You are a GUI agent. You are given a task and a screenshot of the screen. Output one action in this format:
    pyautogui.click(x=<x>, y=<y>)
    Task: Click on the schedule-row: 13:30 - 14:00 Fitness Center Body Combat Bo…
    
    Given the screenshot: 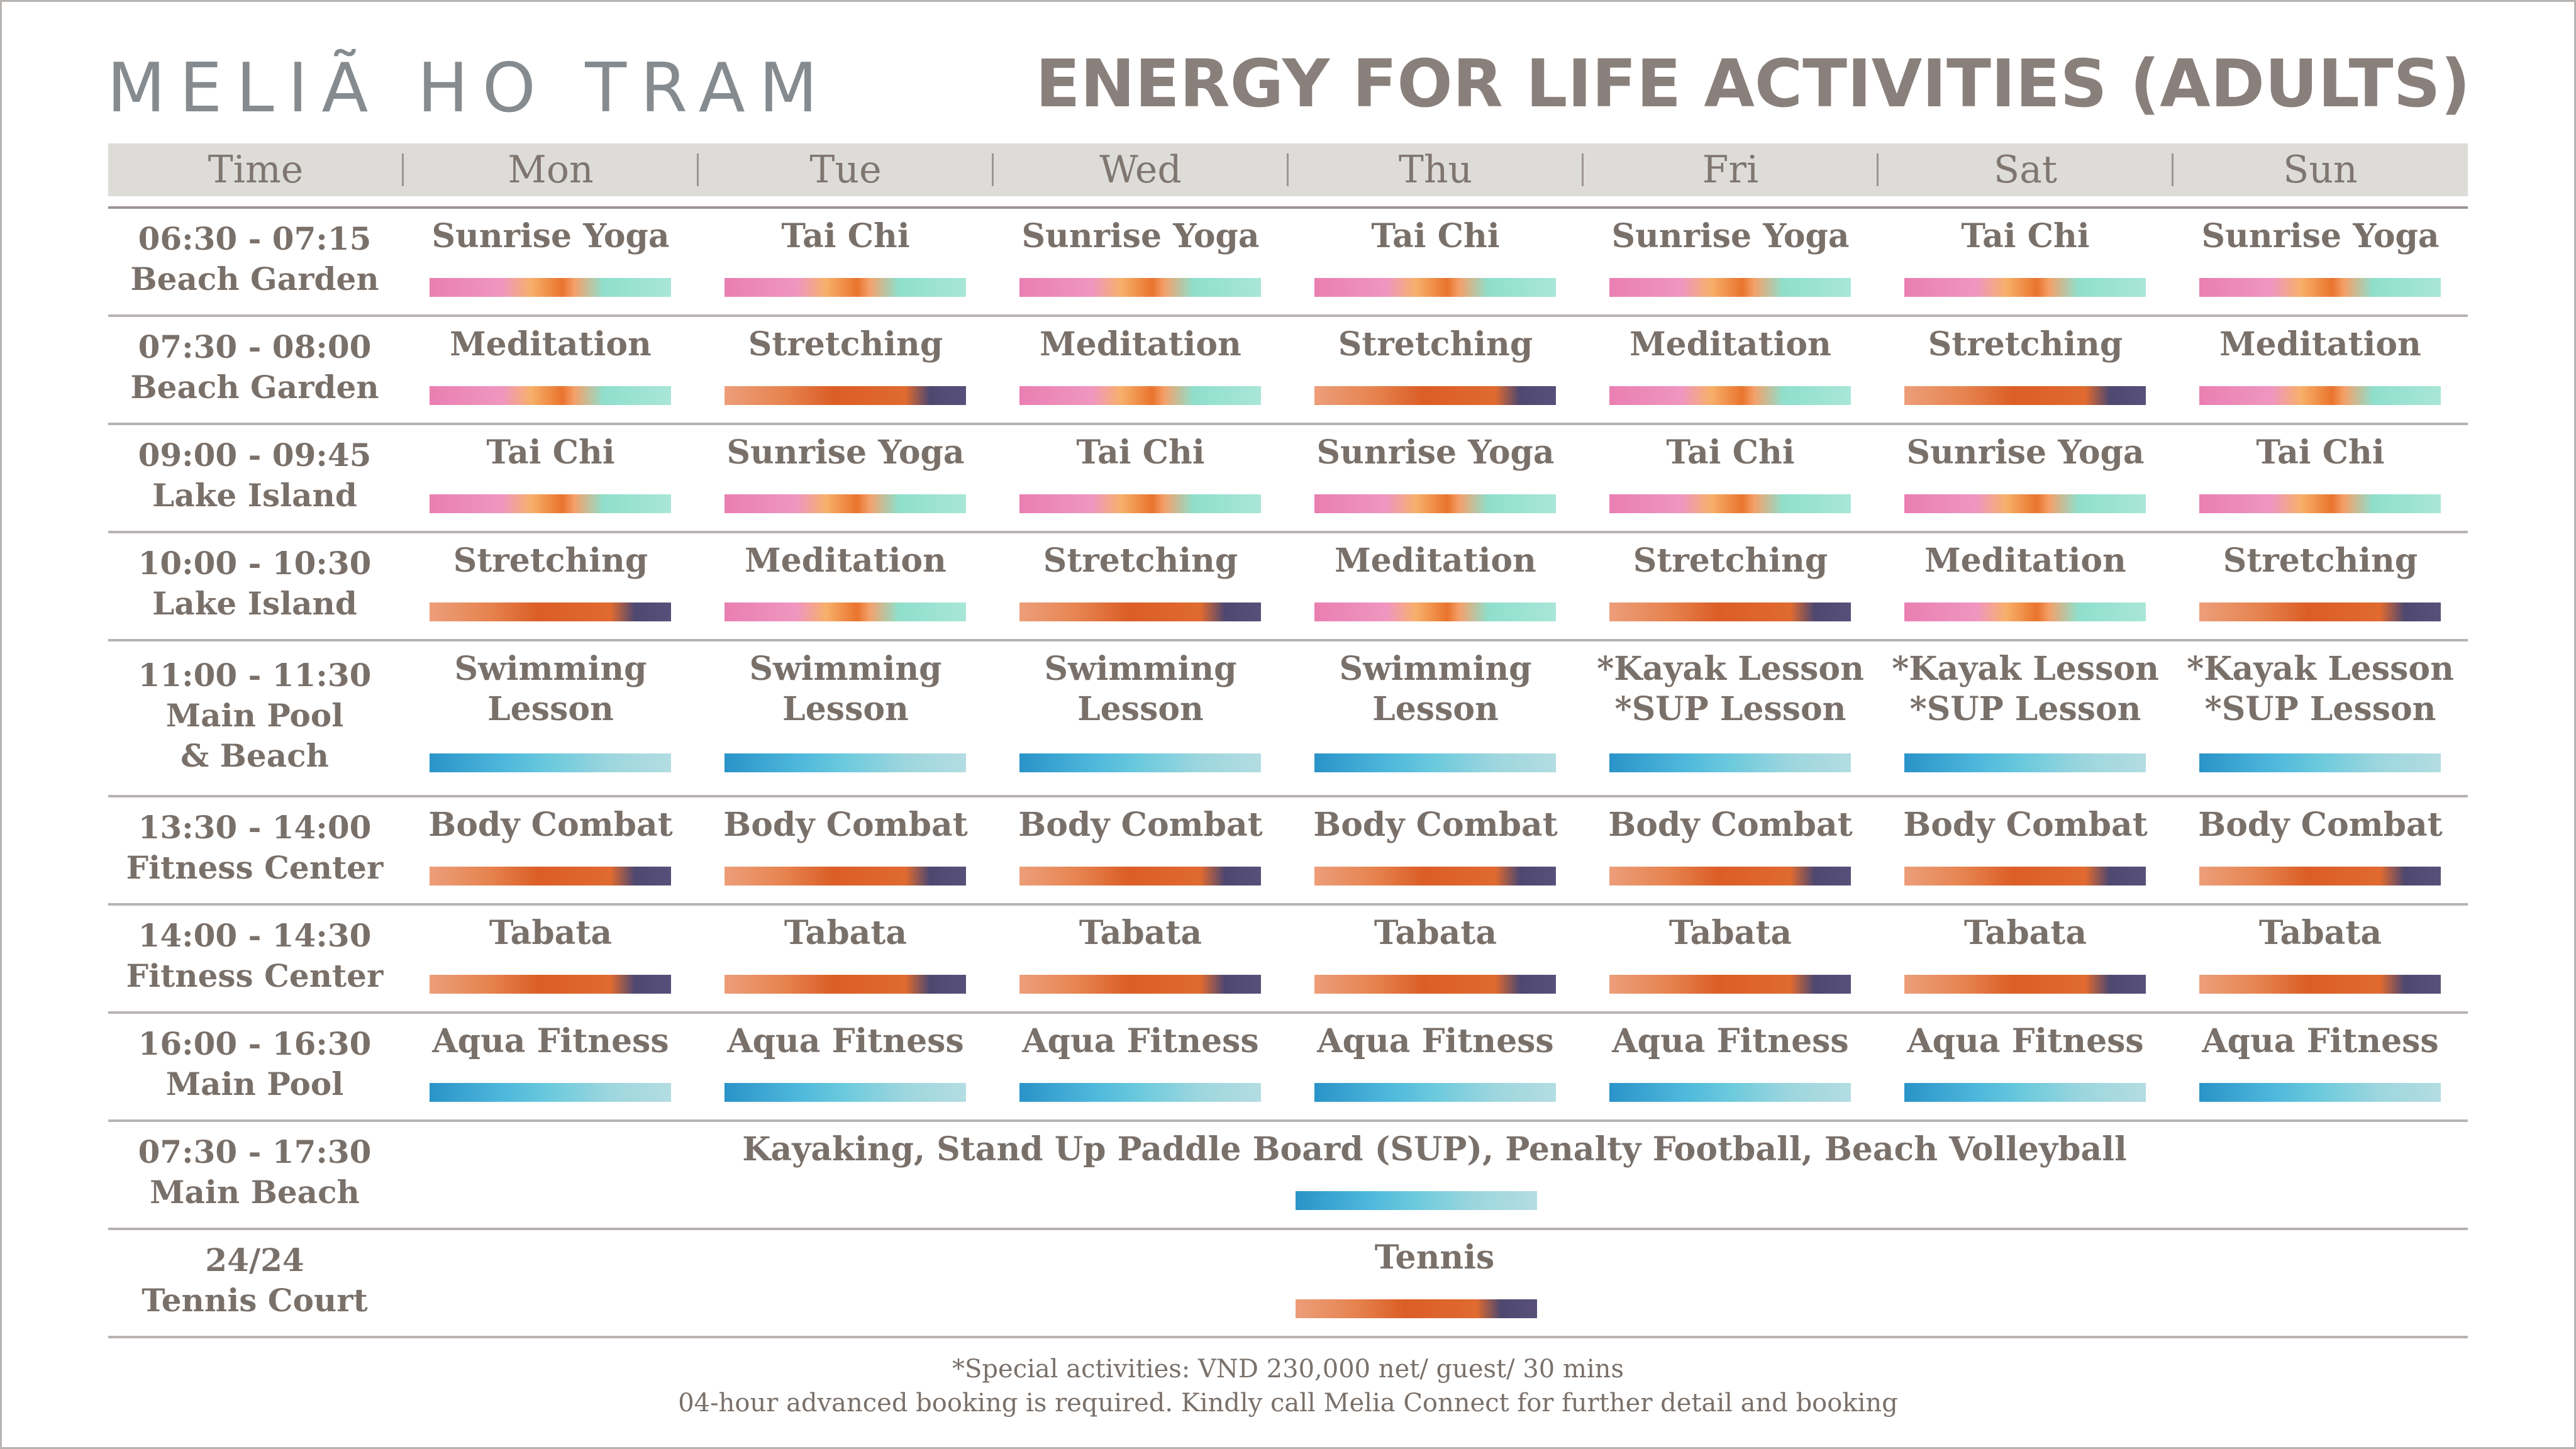 What is the action you would take?
    pyautogui.click(x=1288, y=851)
    